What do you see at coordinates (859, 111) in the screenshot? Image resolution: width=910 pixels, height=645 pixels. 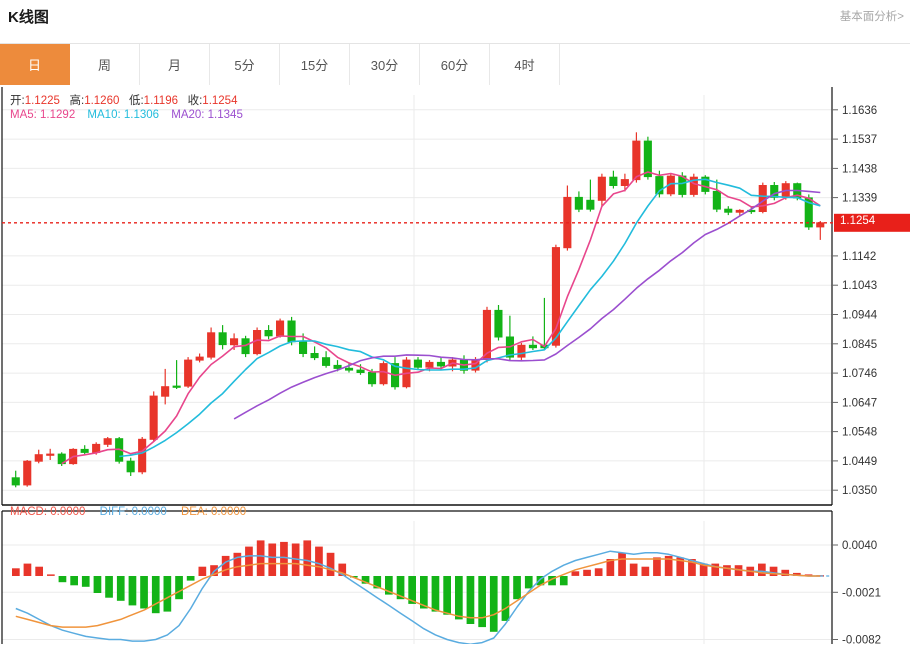 I see `price-axis-label: 1.1636` at bounding box center [859, 111].